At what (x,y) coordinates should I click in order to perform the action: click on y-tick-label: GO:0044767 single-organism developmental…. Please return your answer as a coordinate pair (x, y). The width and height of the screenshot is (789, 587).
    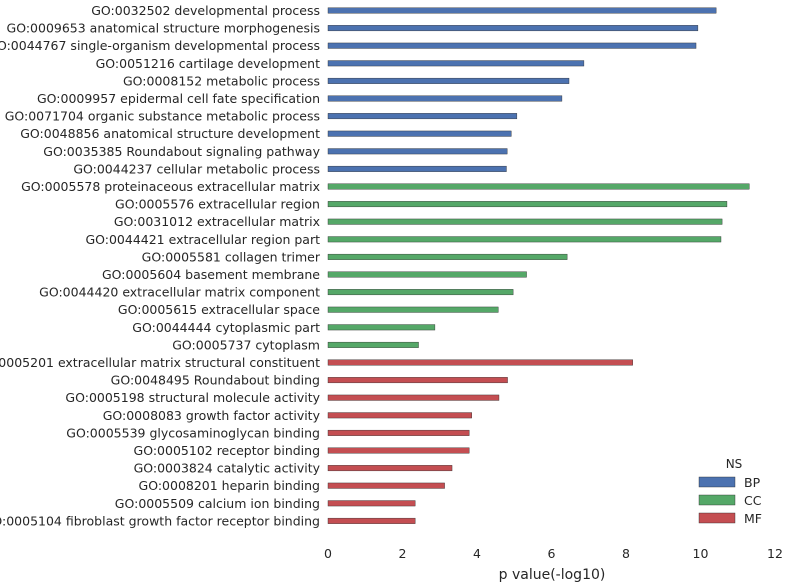
    Looking at the image, I should click on (160, 45).